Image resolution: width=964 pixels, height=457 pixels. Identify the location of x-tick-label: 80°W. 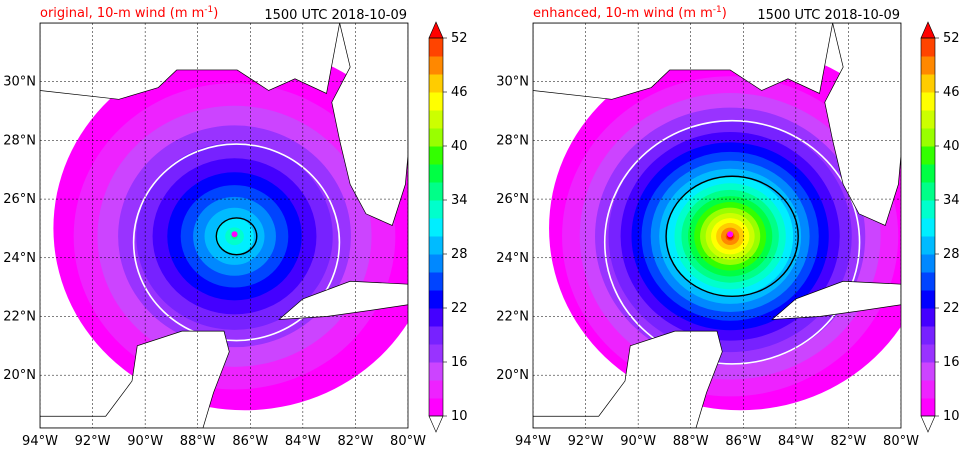
(408, 441).